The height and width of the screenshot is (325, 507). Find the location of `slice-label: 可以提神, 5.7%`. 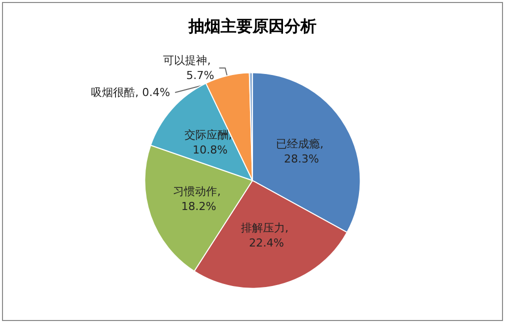

slice-label: 可以提神, 5.7% is located at coordinates (188, 68).